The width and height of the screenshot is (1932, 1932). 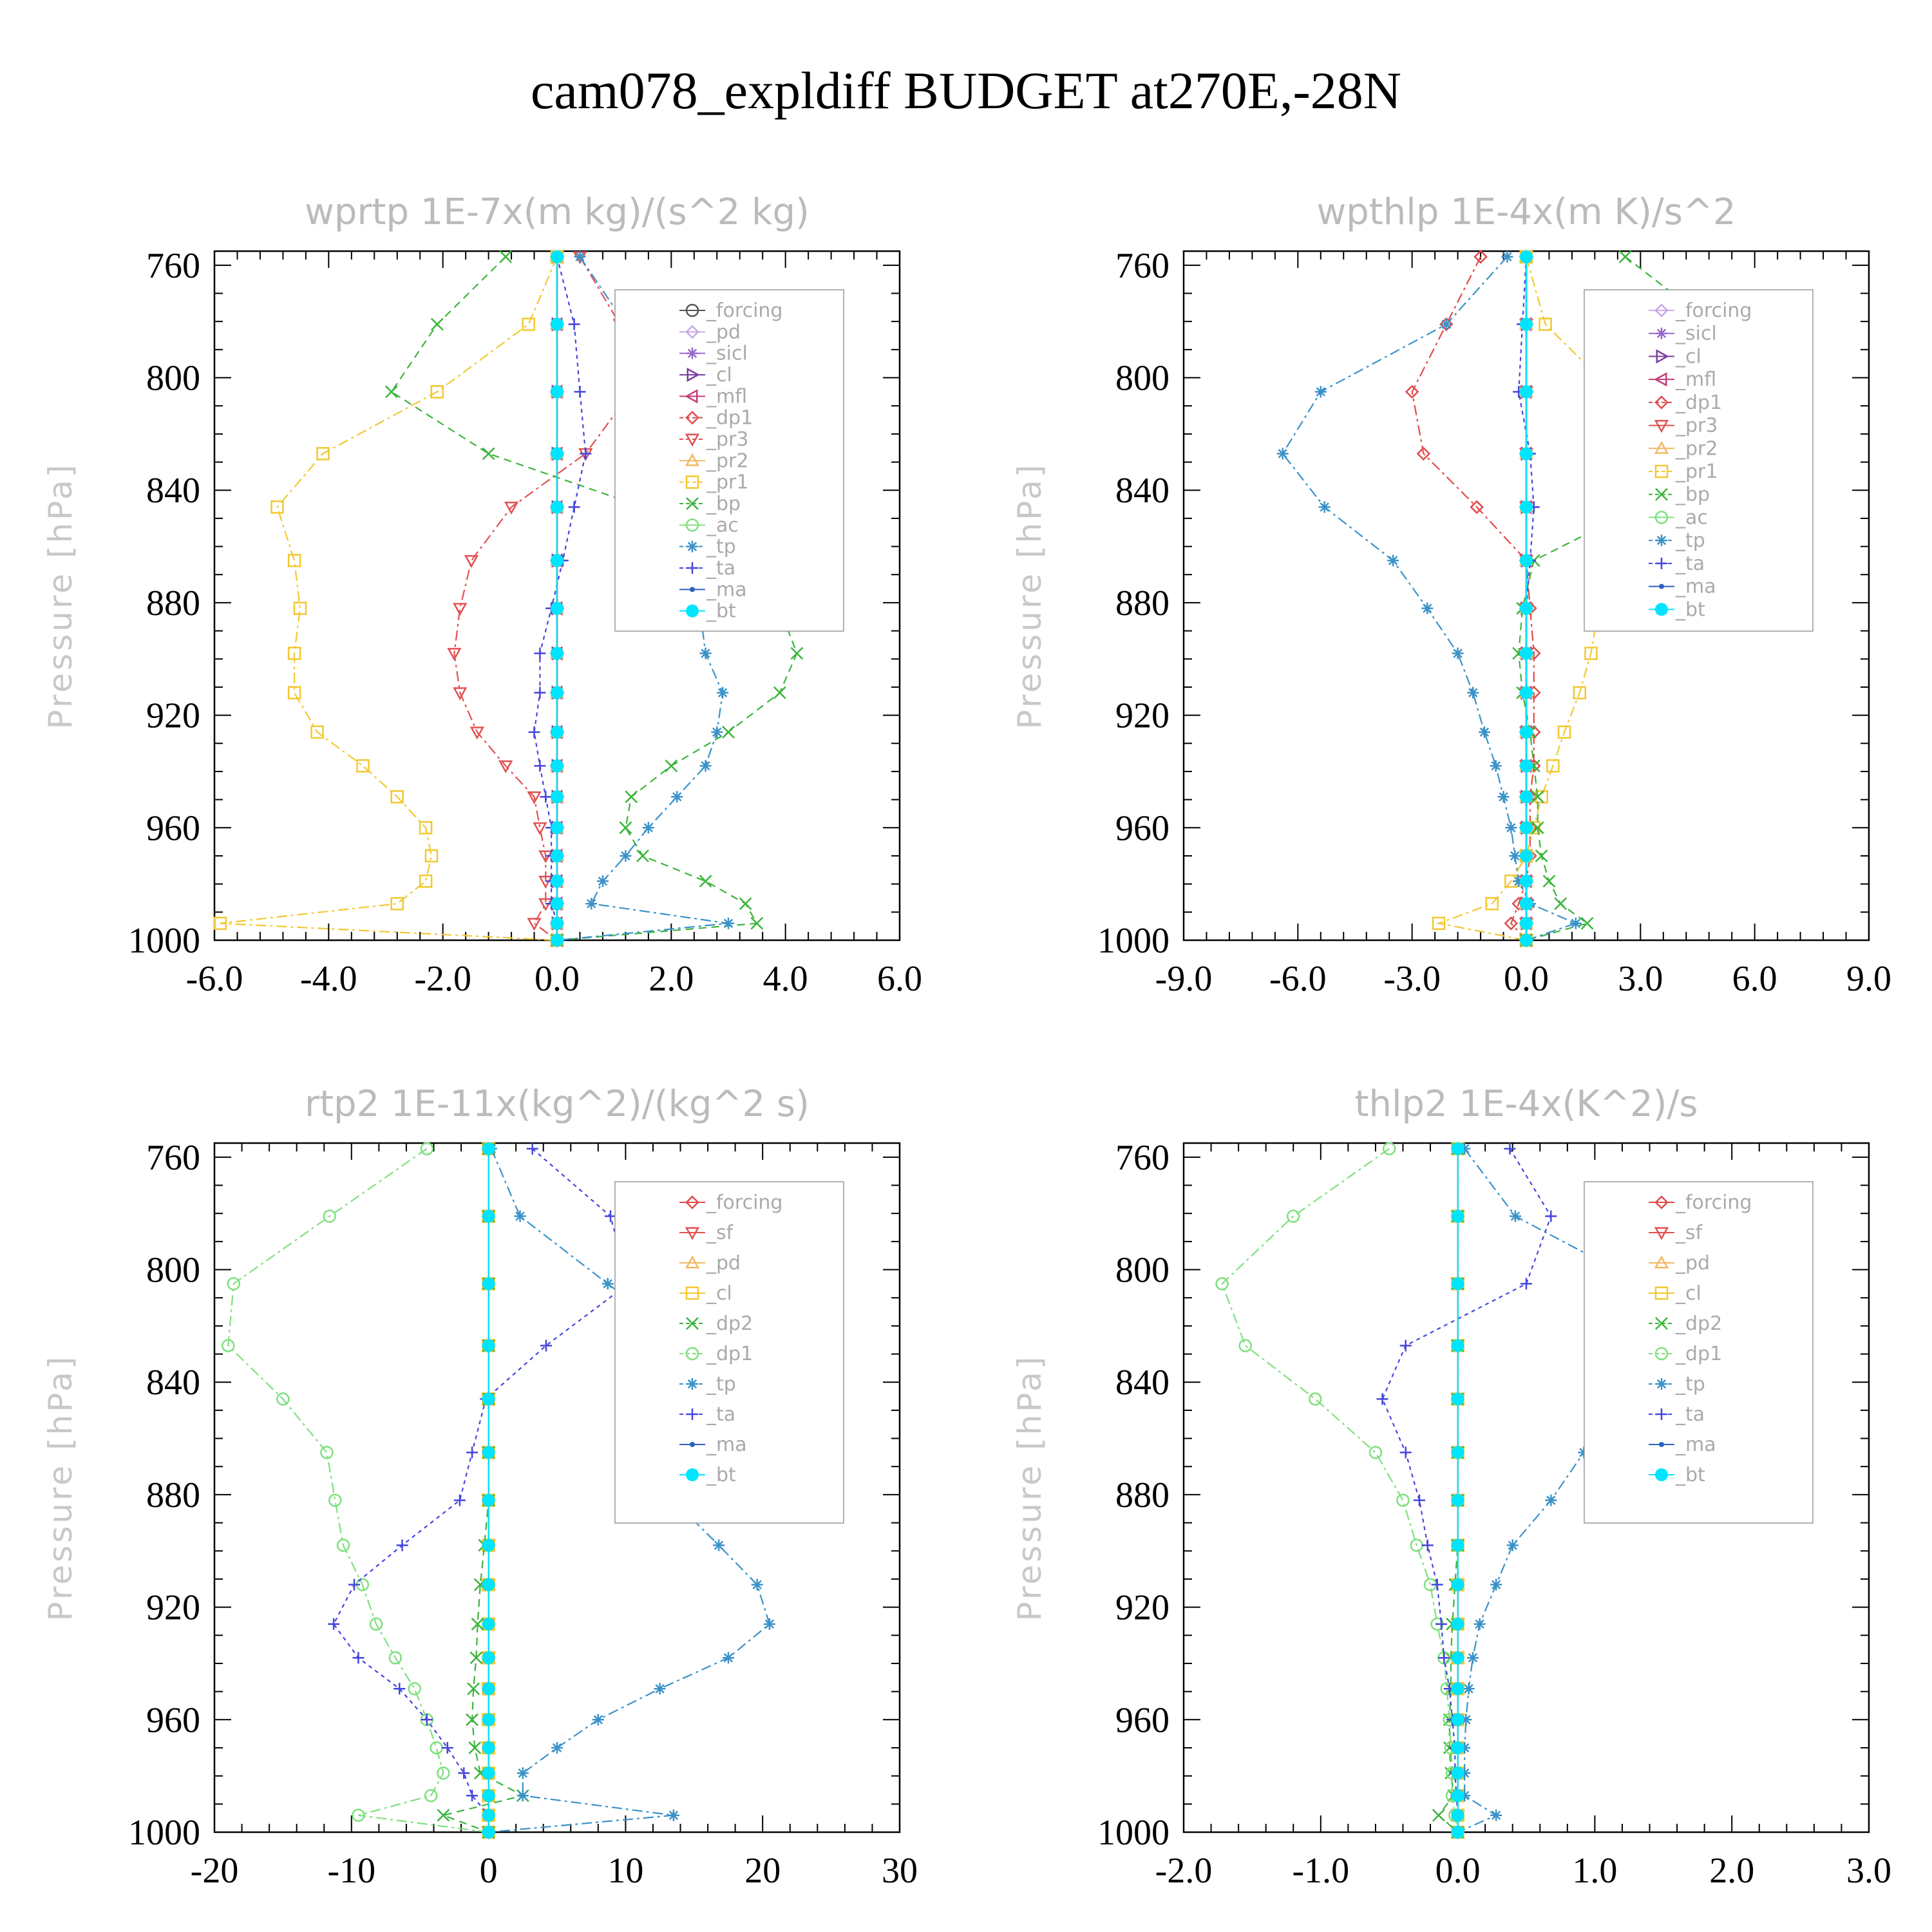 I want to click on x-tick-label: 2.0, so click(x=1731, y=1871).